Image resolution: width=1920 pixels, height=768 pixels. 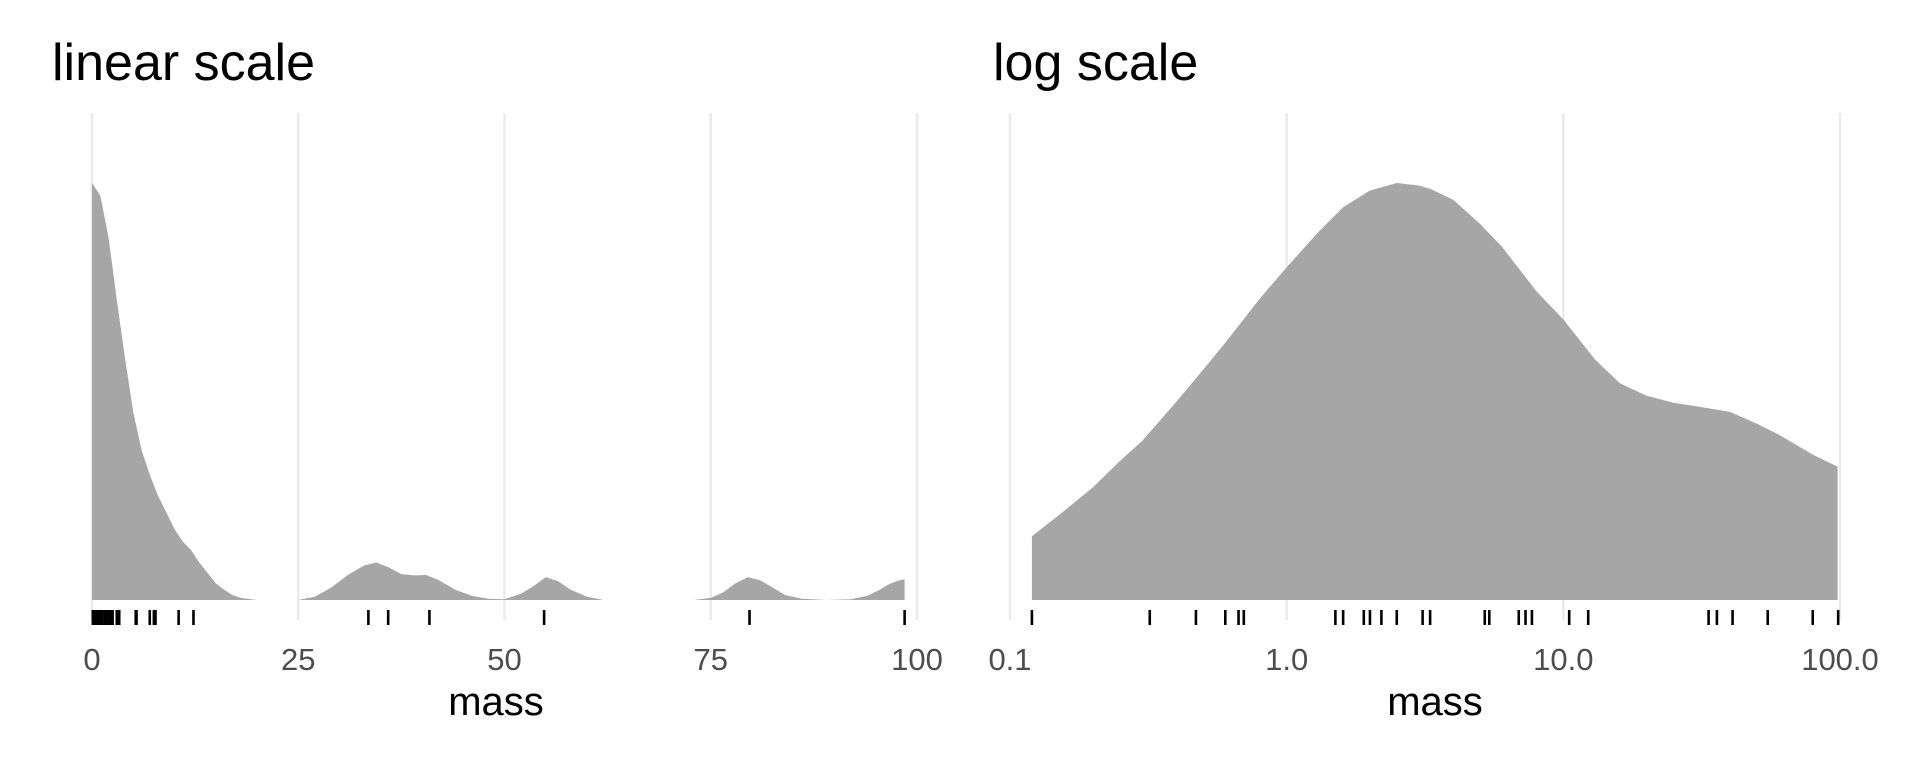 What do you see at coordinates (498, 617) in the screenshot?
I see `linear-rug` at bounding box center [498, 617].